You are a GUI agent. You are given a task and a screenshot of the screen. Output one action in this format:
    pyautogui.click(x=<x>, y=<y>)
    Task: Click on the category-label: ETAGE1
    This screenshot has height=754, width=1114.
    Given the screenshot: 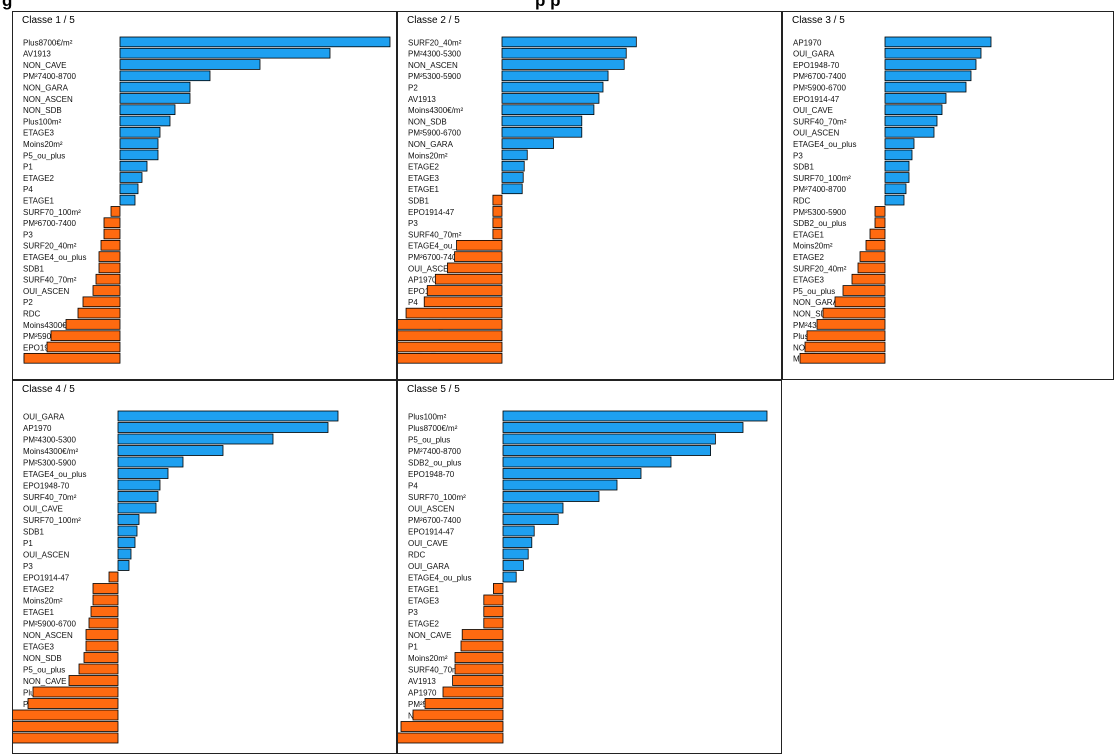 What is the action you would take?
    pyautogui.click(x=424, y=589)
    